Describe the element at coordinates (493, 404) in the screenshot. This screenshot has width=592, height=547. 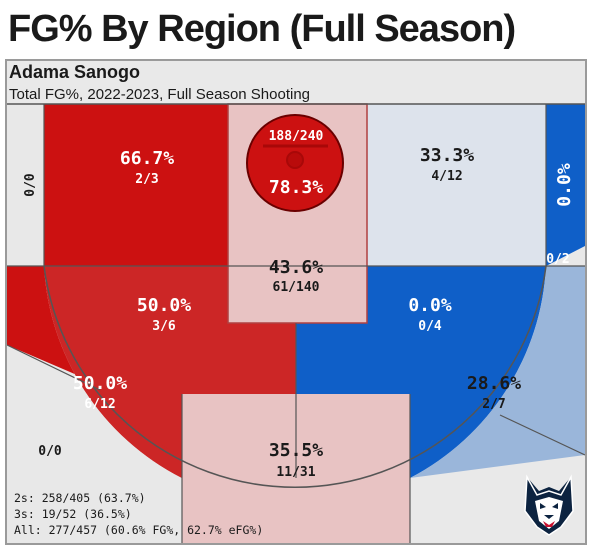
I see `label-right-wing-cnt: 2/7` at that location.